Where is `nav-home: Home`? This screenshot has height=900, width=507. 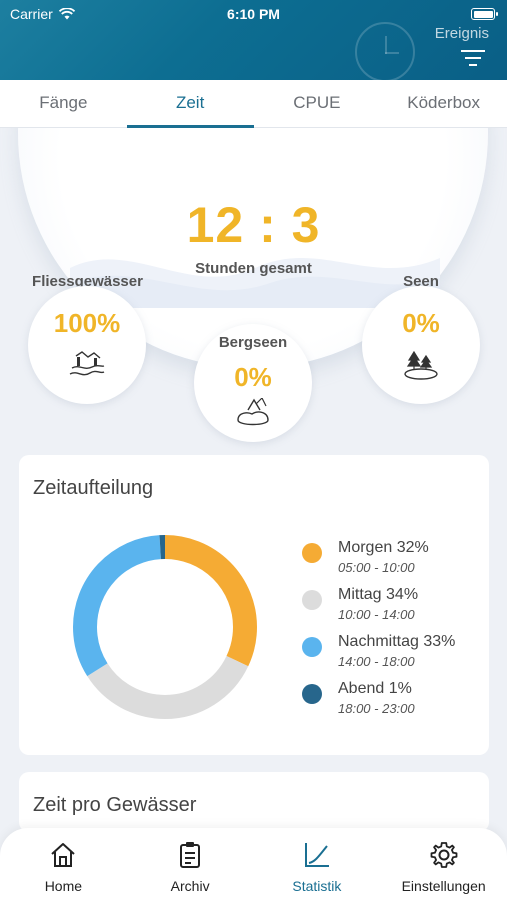 nav-home: Home is located at coordinates (63, 864).